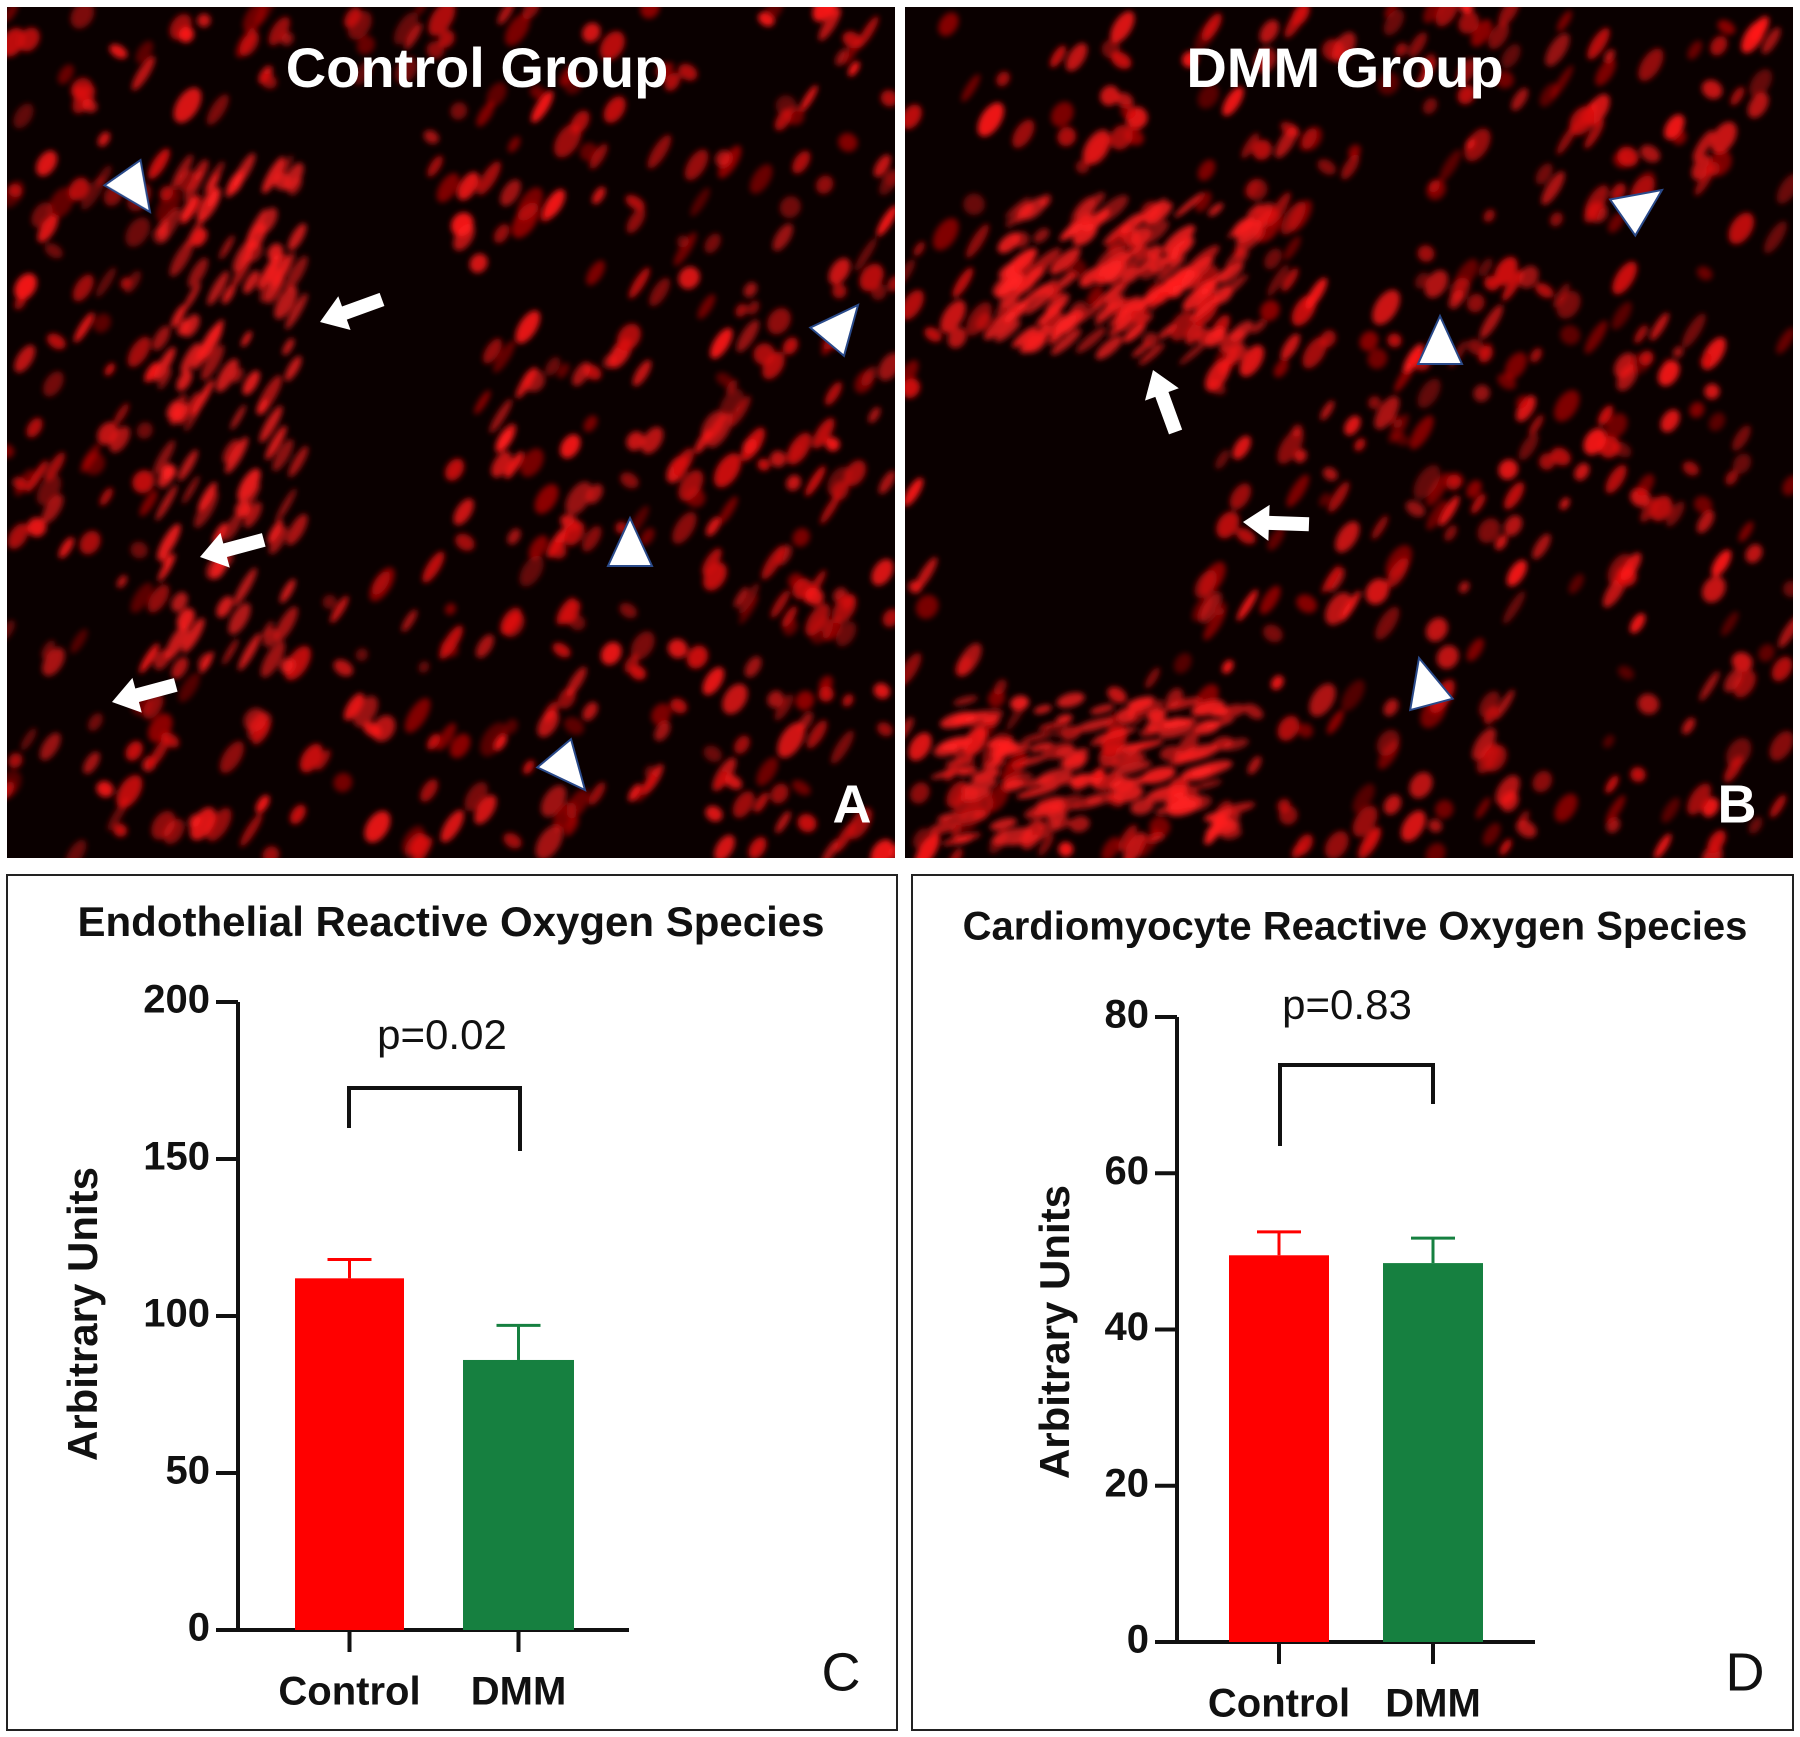  What do you see at coordinates (1745, 1672) in the screenshot?
I see `panel-label: D` at bounding box center [1745, 1672].